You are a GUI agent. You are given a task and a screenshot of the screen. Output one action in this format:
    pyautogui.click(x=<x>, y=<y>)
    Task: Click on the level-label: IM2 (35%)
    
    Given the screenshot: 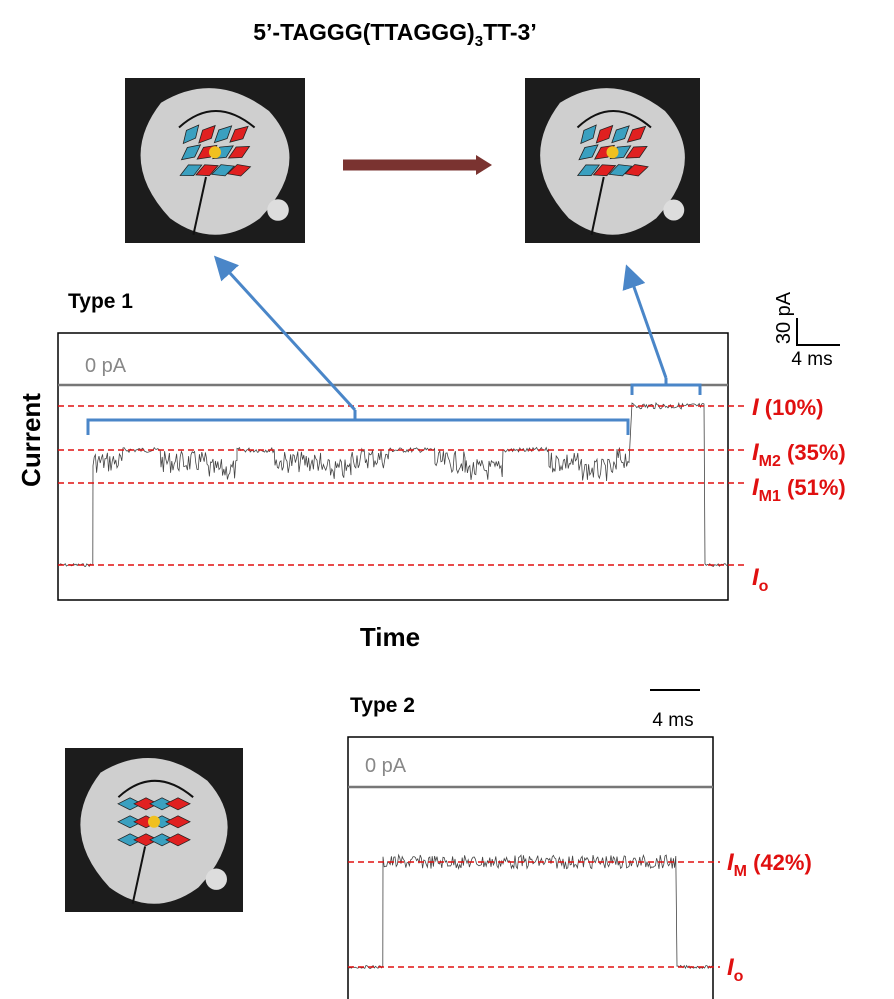 What is the action you would take?
    pyautogui.click(x=799, y=454)
    